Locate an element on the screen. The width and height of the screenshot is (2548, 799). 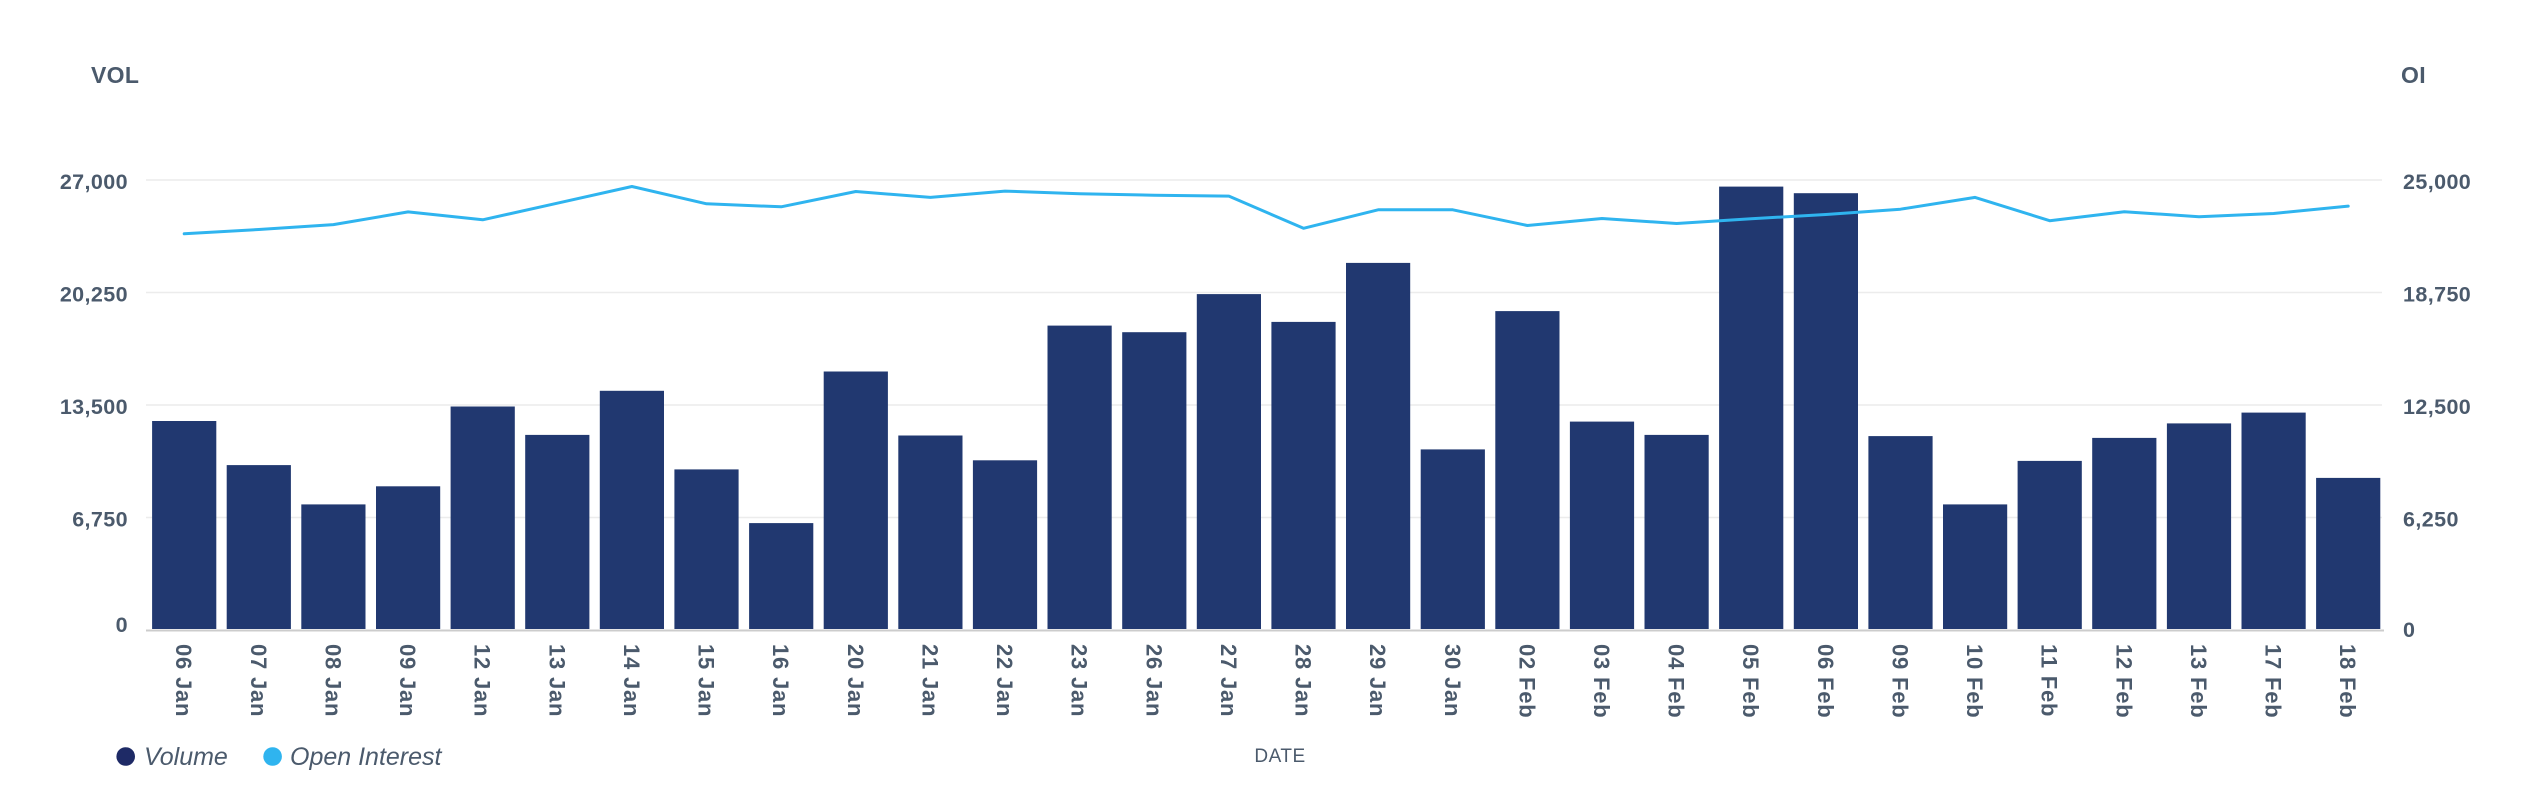
svg-text: 23 Jan is located at coordinates (1079, 680).